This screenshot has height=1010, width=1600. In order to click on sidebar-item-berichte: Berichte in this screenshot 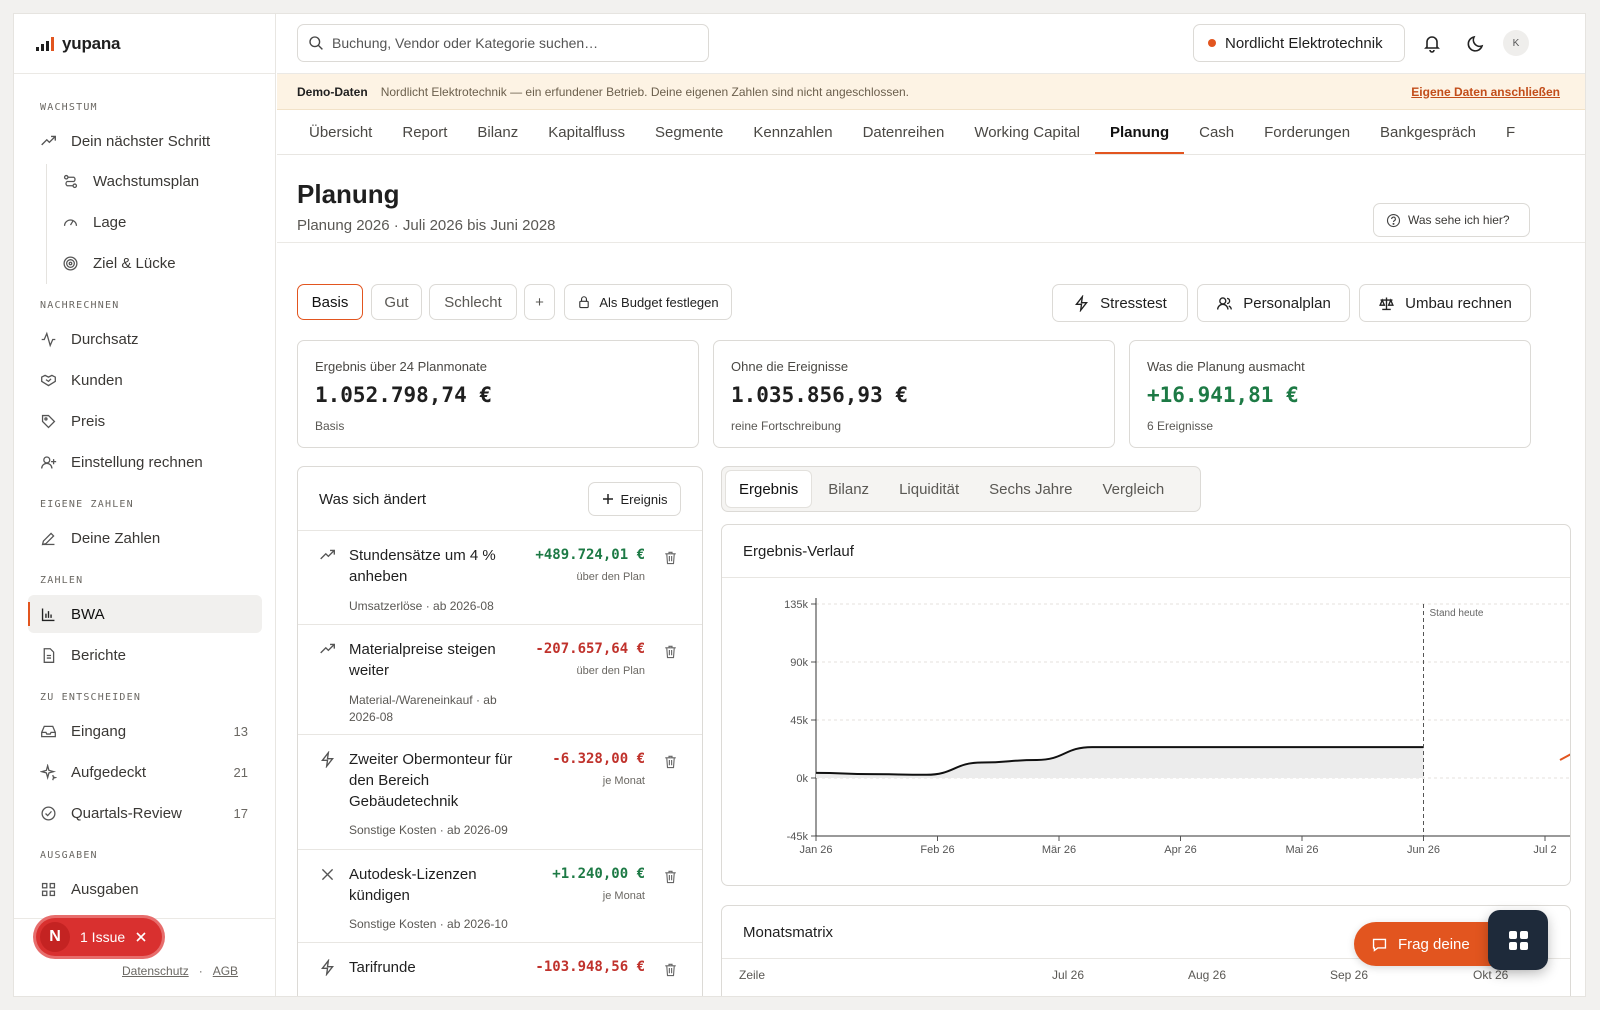, I will do `click(145, 655)`.